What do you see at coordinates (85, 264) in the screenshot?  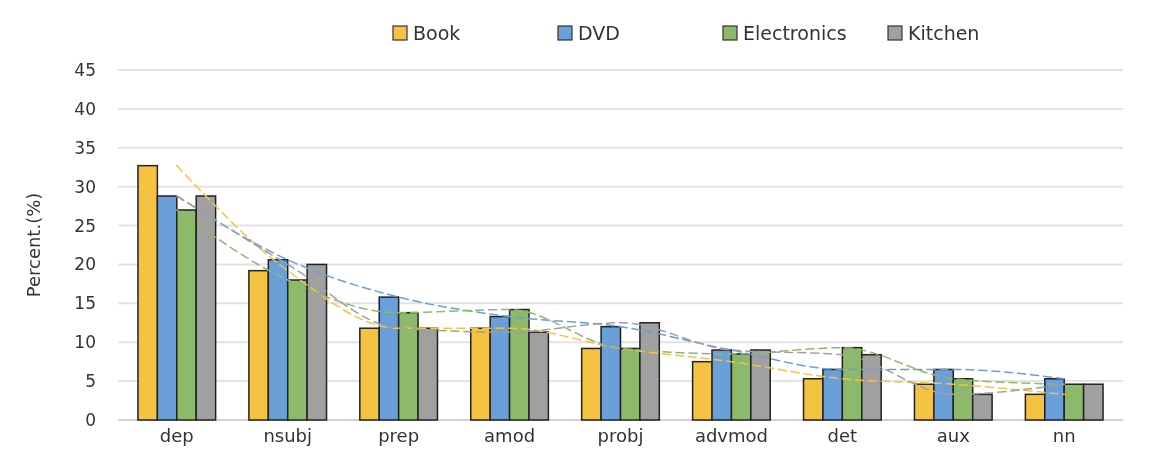 I see `y-tick-label: 20` at bounding box center [85, 264].